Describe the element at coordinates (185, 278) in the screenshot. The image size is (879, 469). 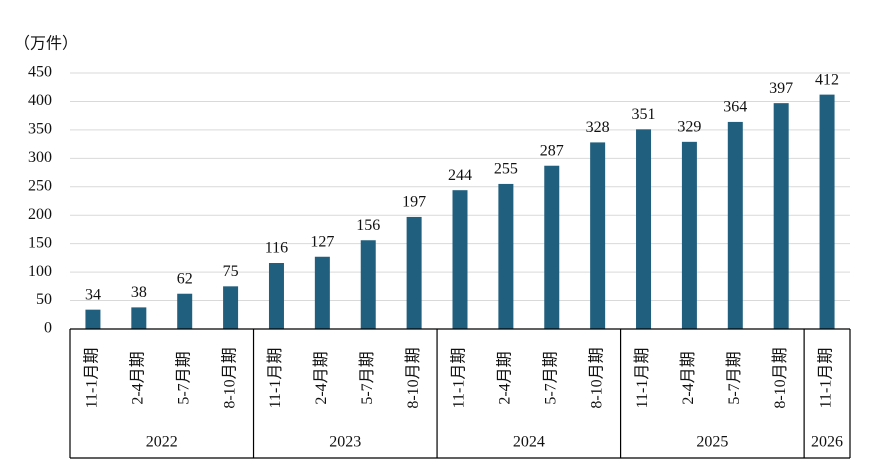
I see `value-label: 62` at that location.